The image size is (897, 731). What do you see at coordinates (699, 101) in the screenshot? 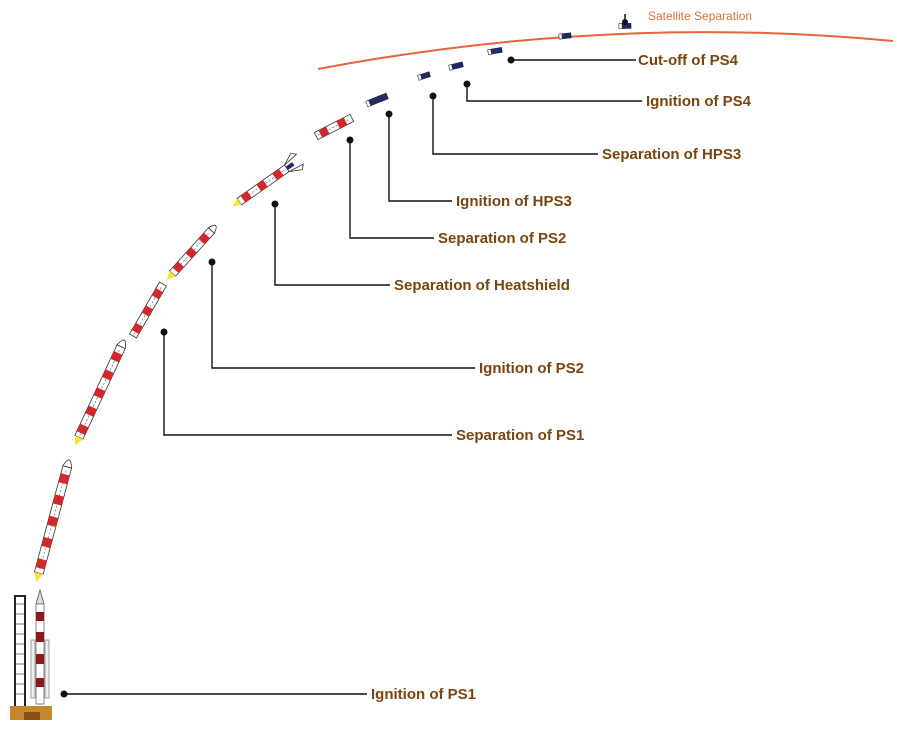
I see `event-label: Ignition of PS4` at bounding box center [699, 101].